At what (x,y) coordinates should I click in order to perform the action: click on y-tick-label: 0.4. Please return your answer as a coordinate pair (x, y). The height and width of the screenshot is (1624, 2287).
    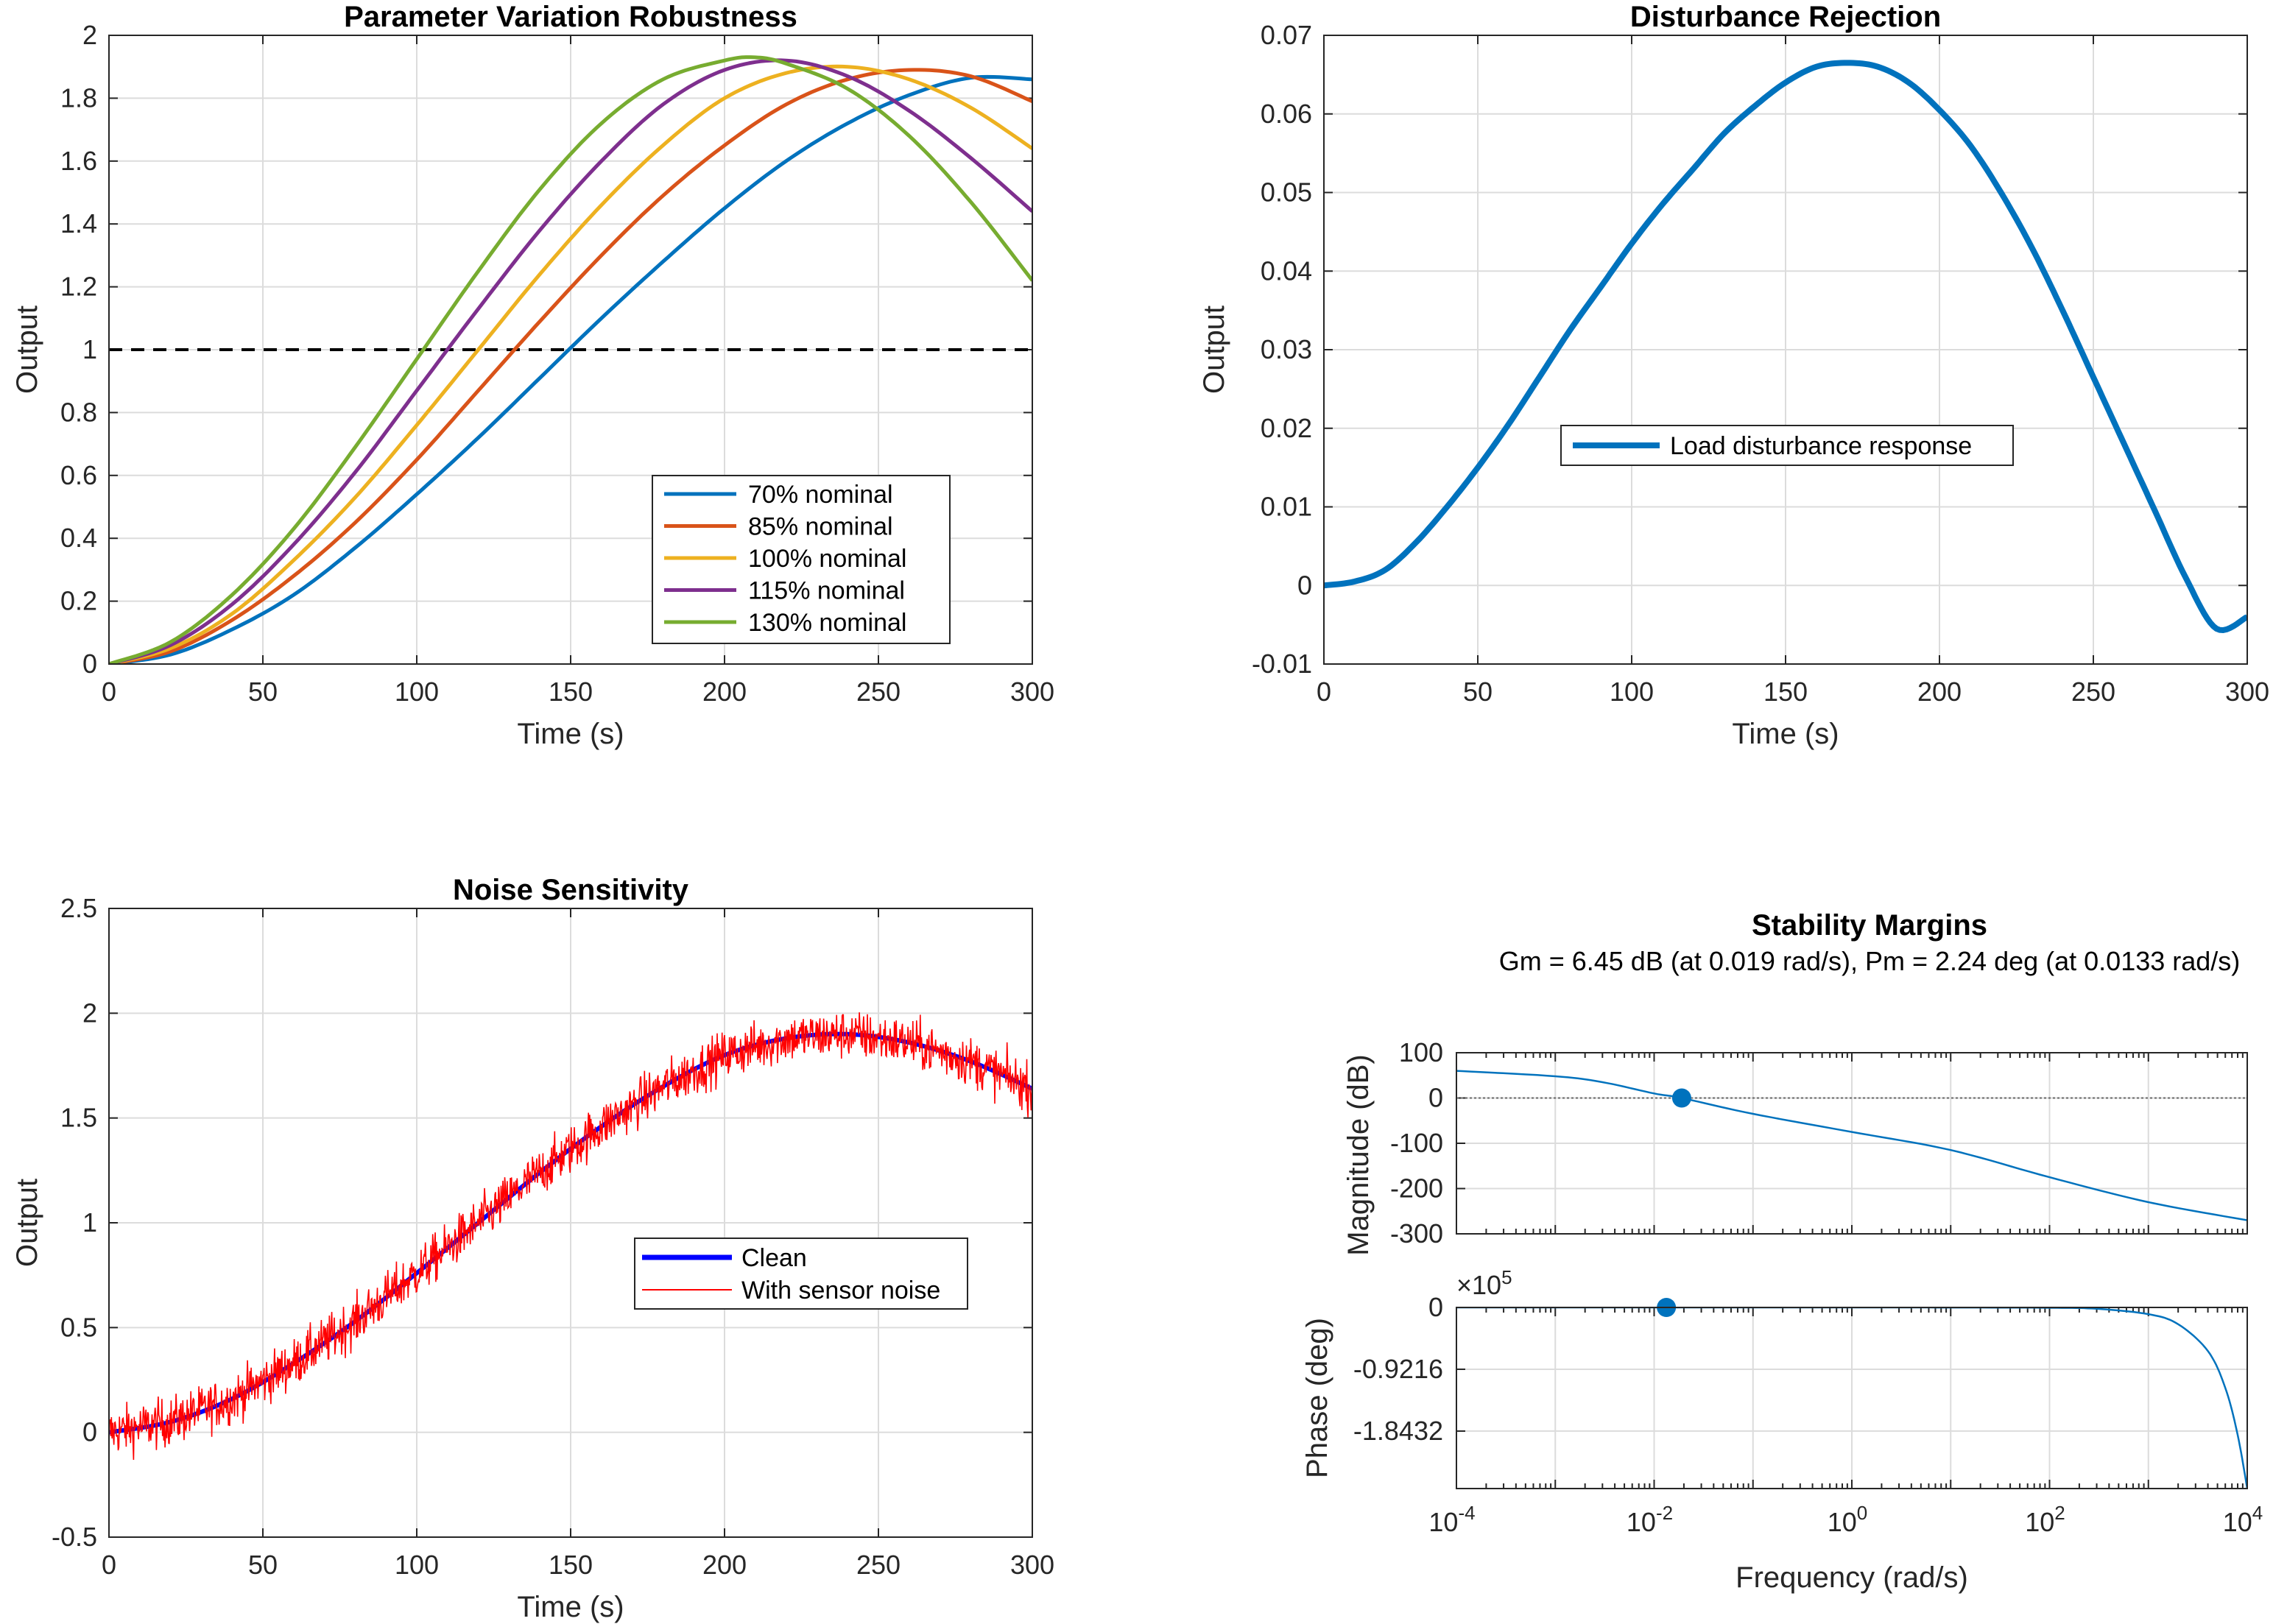
    Looking at the image, I should click on (78, 538).